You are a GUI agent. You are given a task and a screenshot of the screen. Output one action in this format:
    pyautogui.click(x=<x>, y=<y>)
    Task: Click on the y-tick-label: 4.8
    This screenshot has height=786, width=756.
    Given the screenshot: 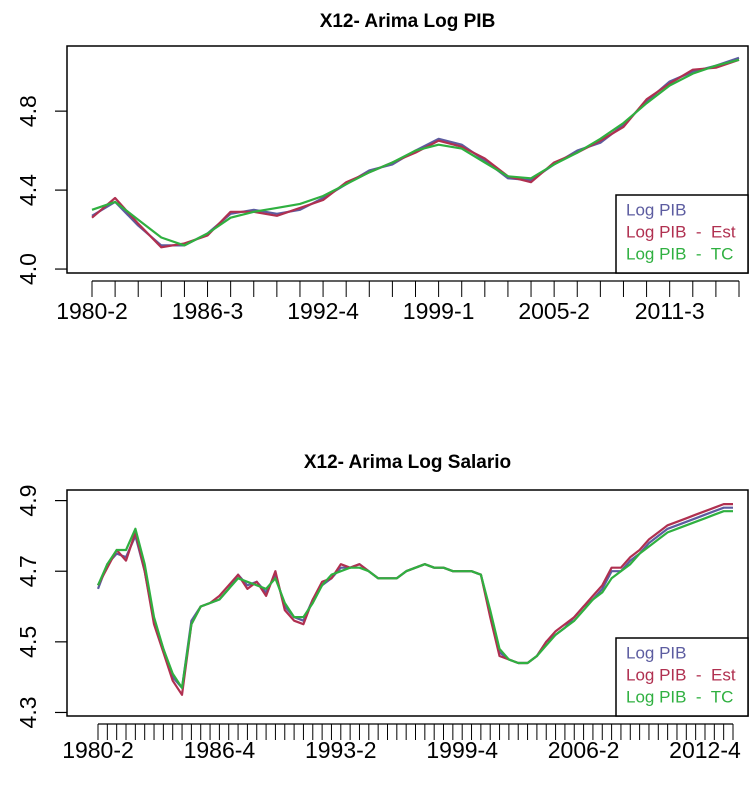 What is the action you would take?
    pyautogui.click(x=28, y=111)
    